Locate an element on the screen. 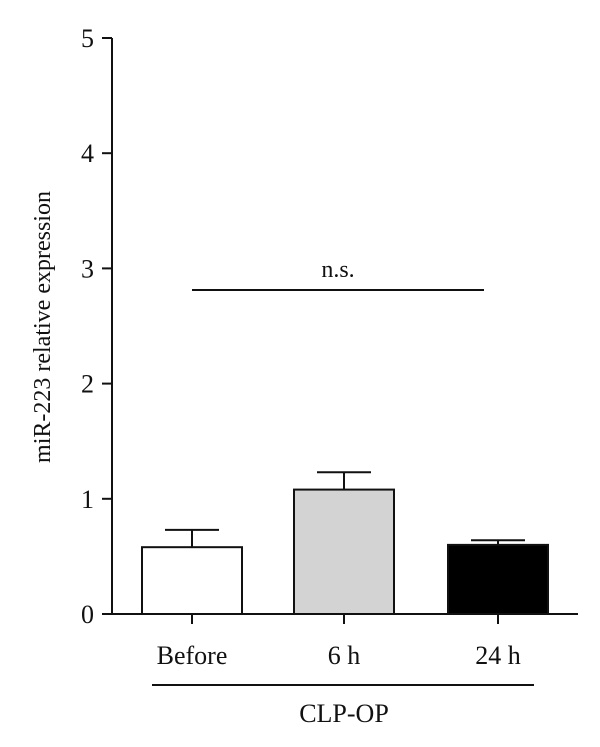 Image resolution: width=600 pixels, height=747 pixels. bars-group is located at coordinates (345, 552).